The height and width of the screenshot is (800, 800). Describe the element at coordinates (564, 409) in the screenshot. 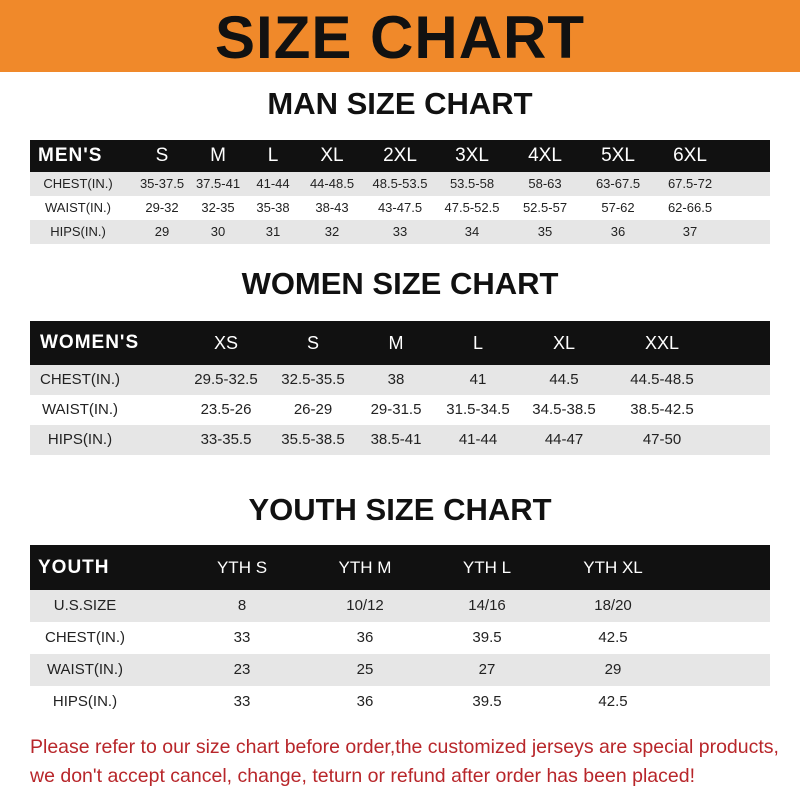

I see `table-cell: 34.5-38.5` at that location.